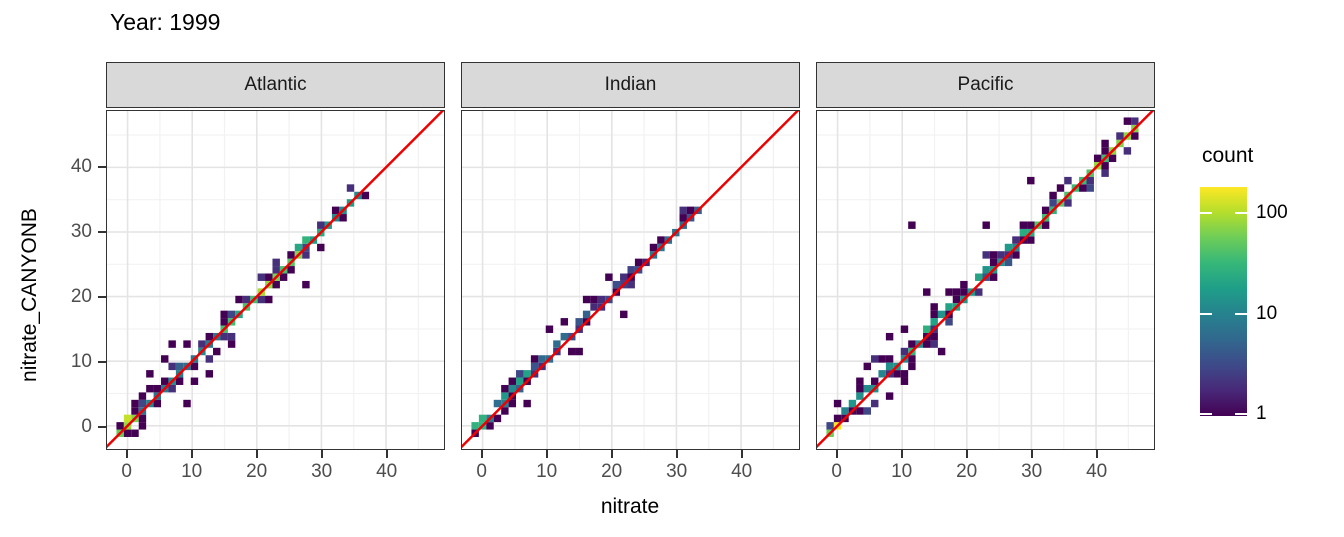  What do you see at coordinates (1261, 413) in the screenshot?
I see `legend-tick-label-1: 1` at bounding box center [1261, 413].